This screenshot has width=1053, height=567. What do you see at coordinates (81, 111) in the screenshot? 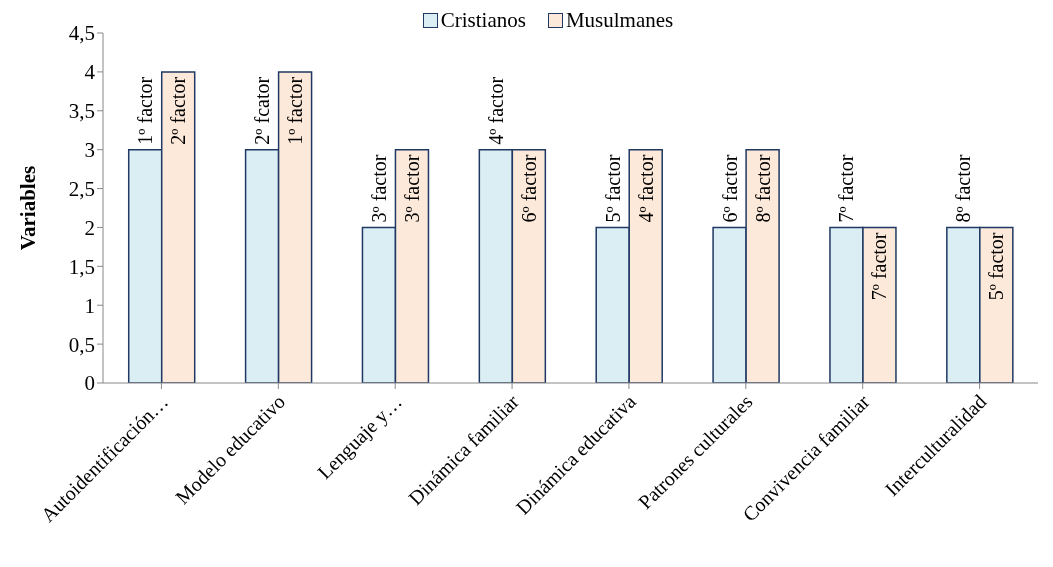
I see `y-tick-label: 3,5` at bounding box center [81, 111].